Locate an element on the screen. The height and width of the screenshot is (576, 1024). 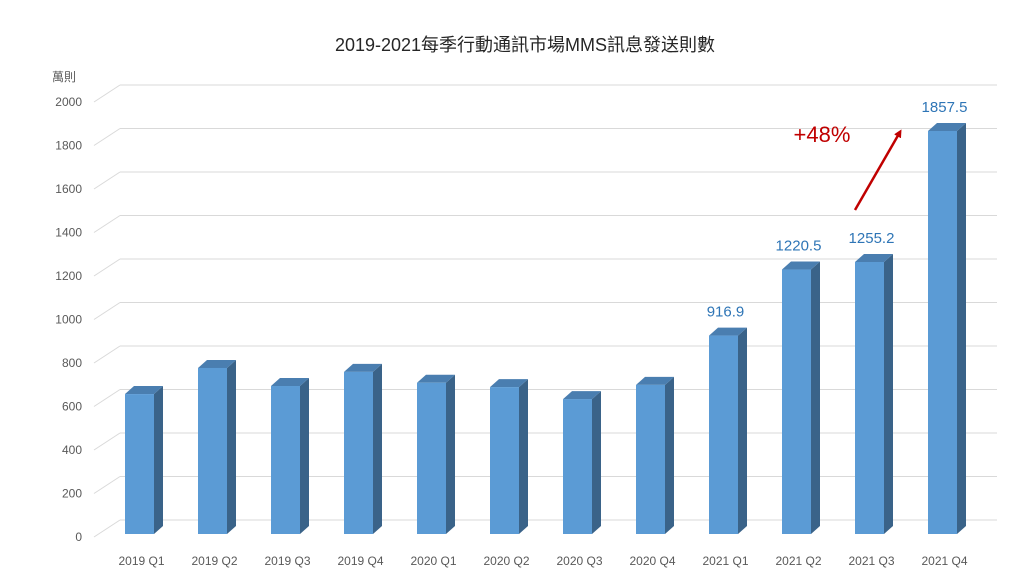
data-labels: 916.9 1220.5 1255.2 1857.5 is located at coordinates (837, 210).